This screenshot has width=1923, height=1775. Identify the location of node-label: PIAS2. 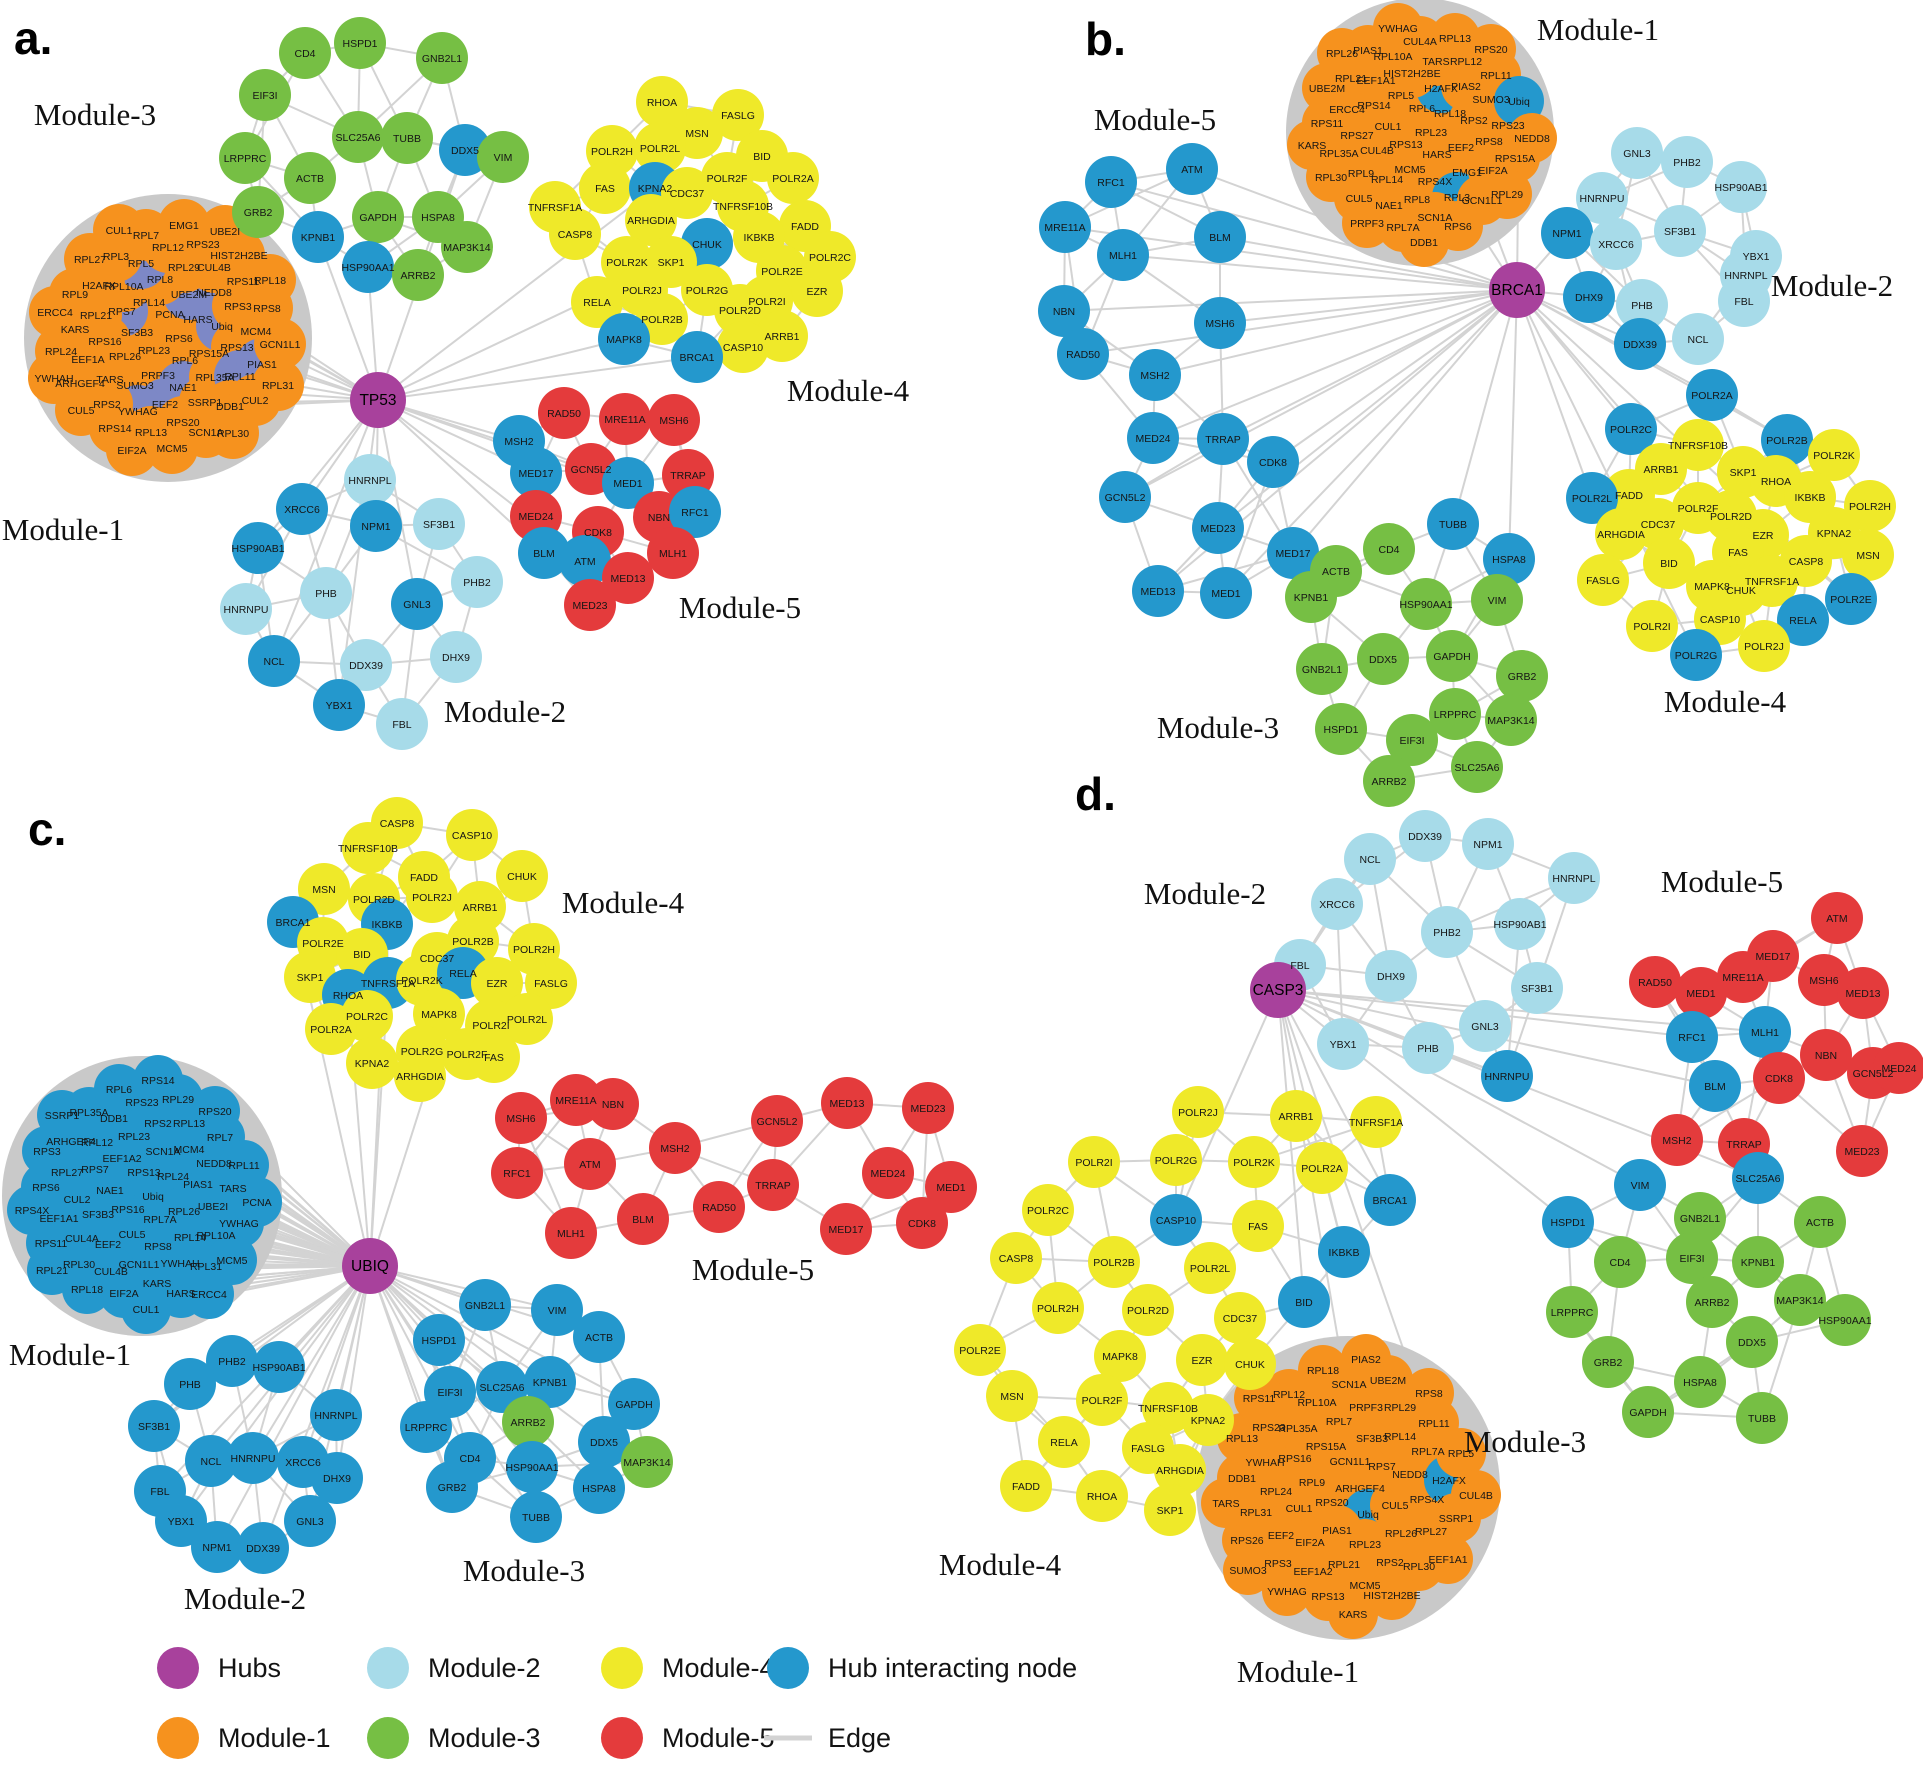
(1466, 87).